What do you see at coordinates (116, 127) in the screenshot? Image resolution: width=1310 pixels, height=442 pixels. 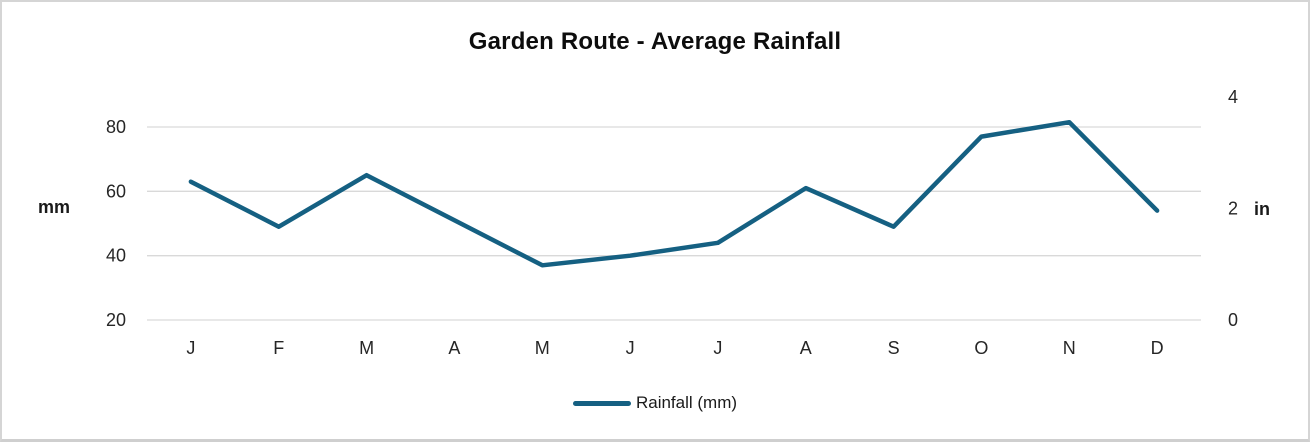 I see `left-axis-tick-label: 80` at bounding box center [116, 127].